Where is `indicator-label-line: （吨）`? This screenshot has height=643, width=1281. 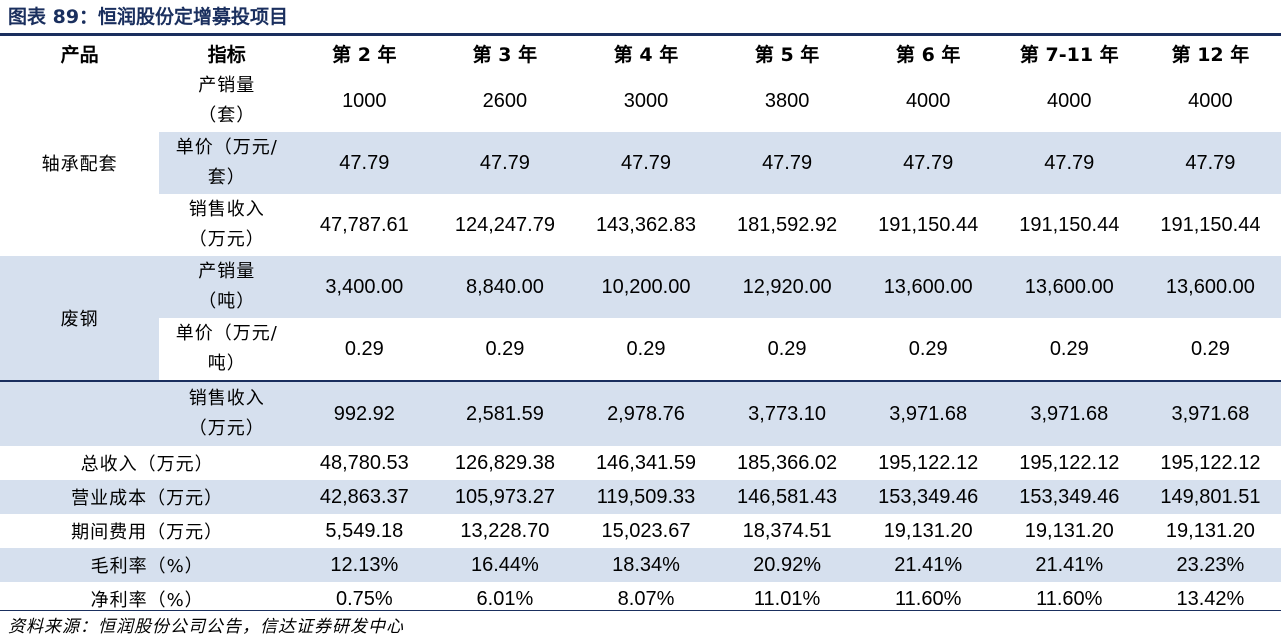 indicator-label-line: （吨） is located at coordinates (227, 301).